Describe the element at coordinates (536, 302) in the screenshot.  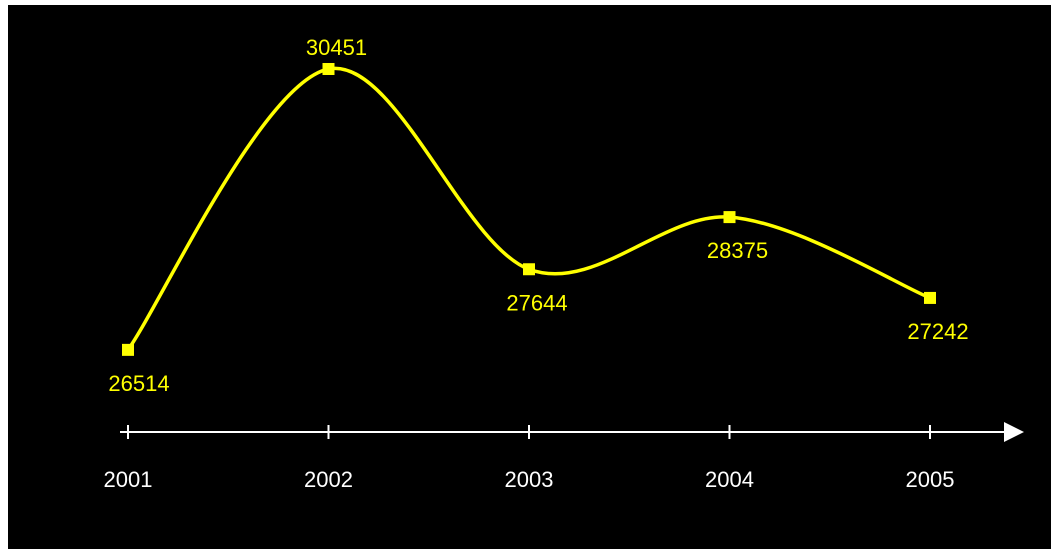
I see `data-label: 27644` at that location.